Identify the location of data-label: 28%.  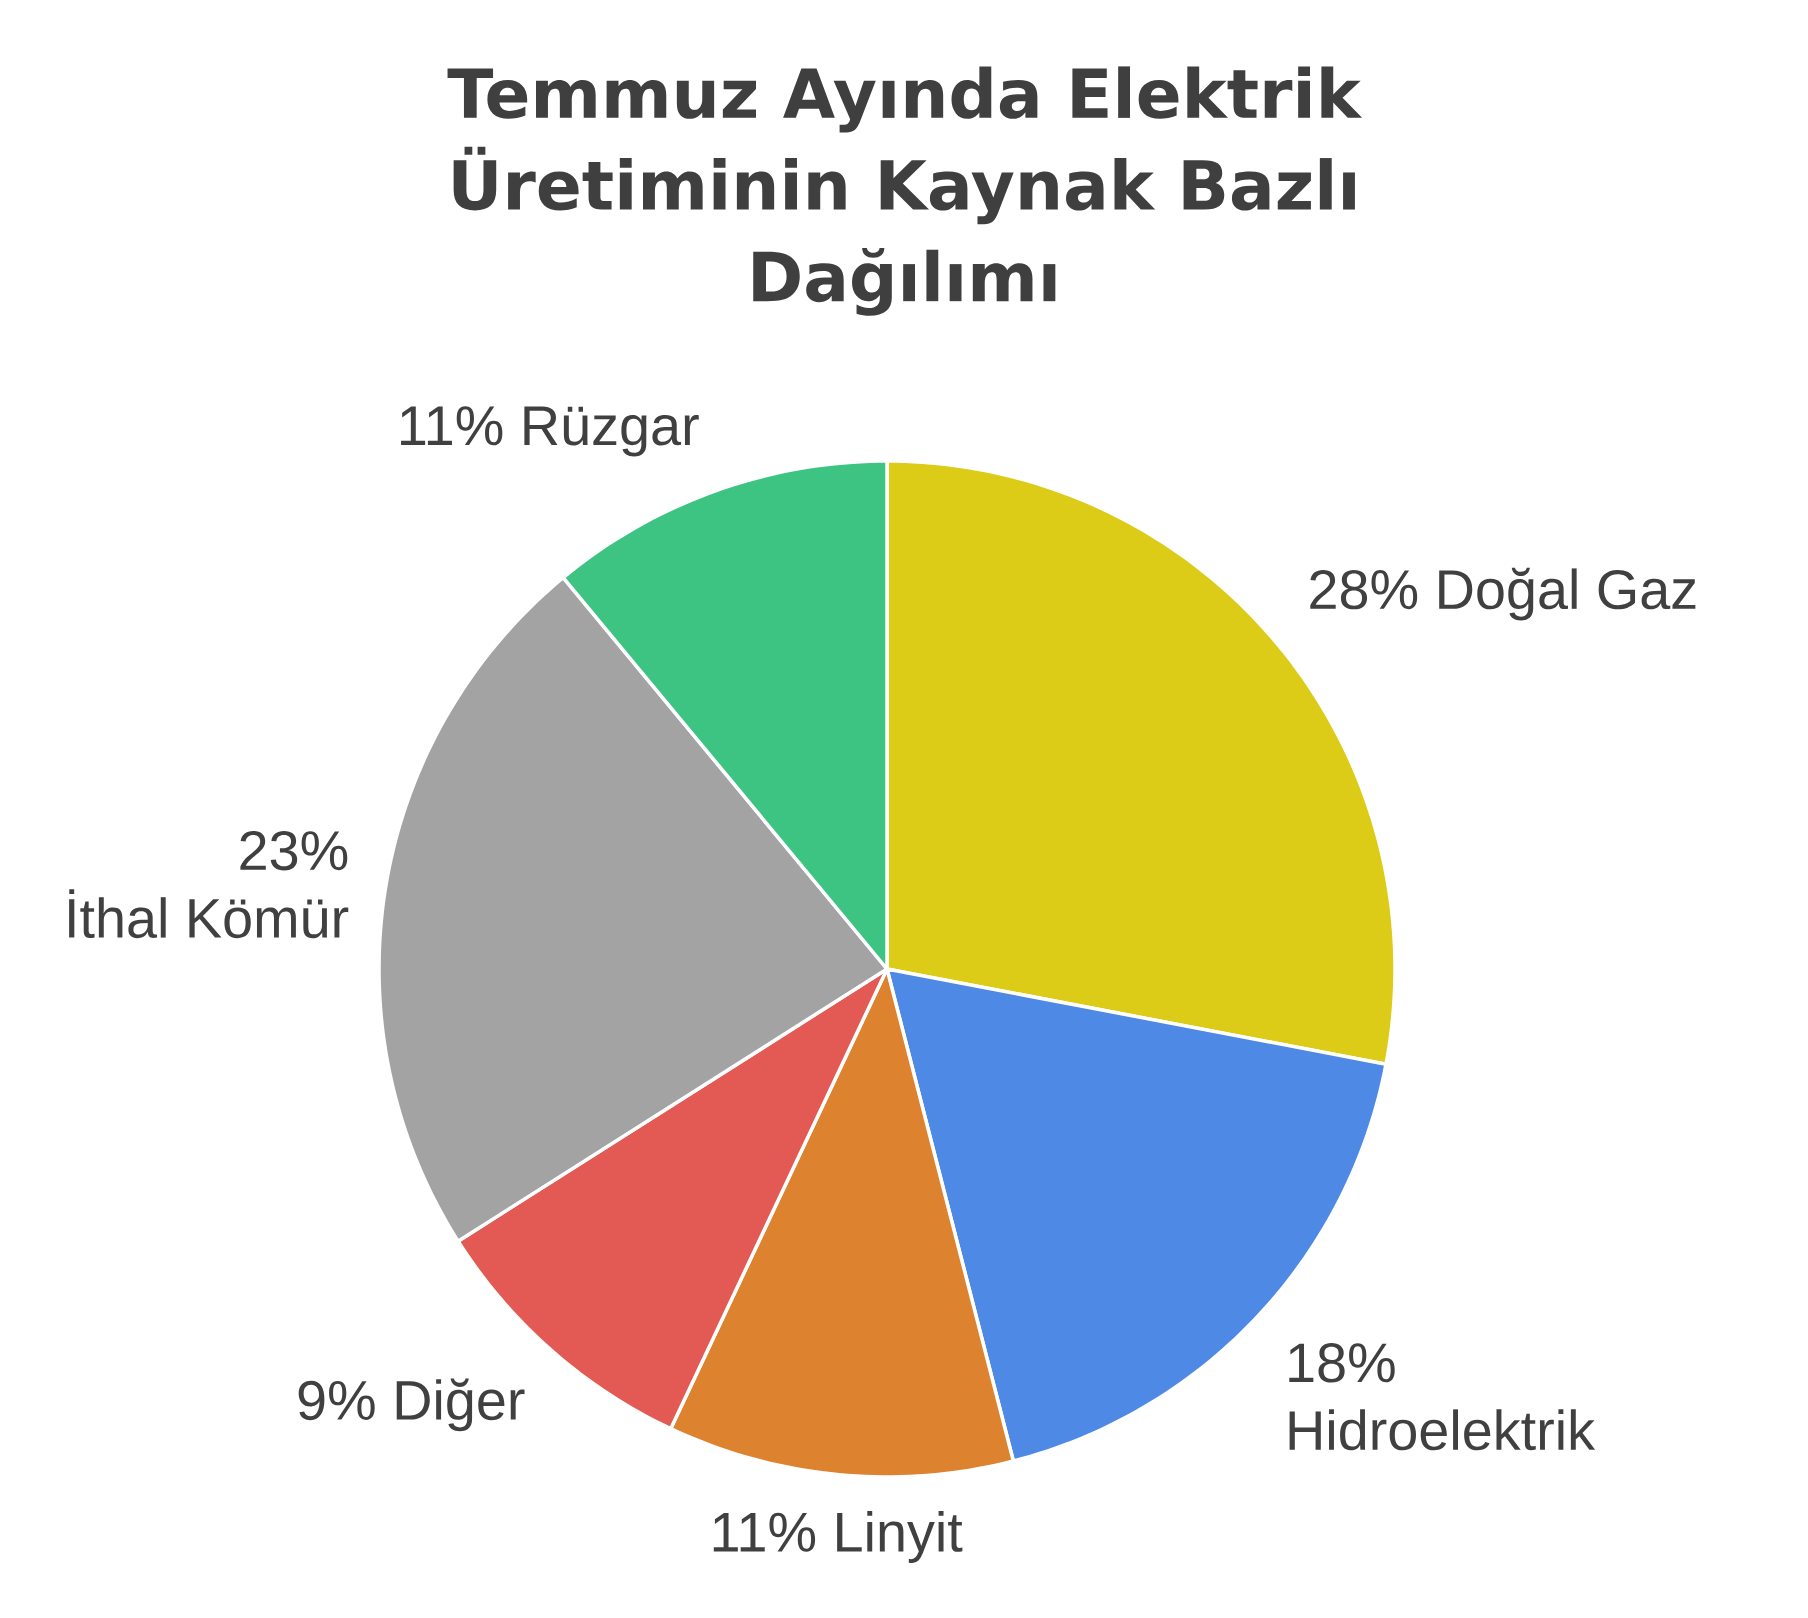
(1364, 589).